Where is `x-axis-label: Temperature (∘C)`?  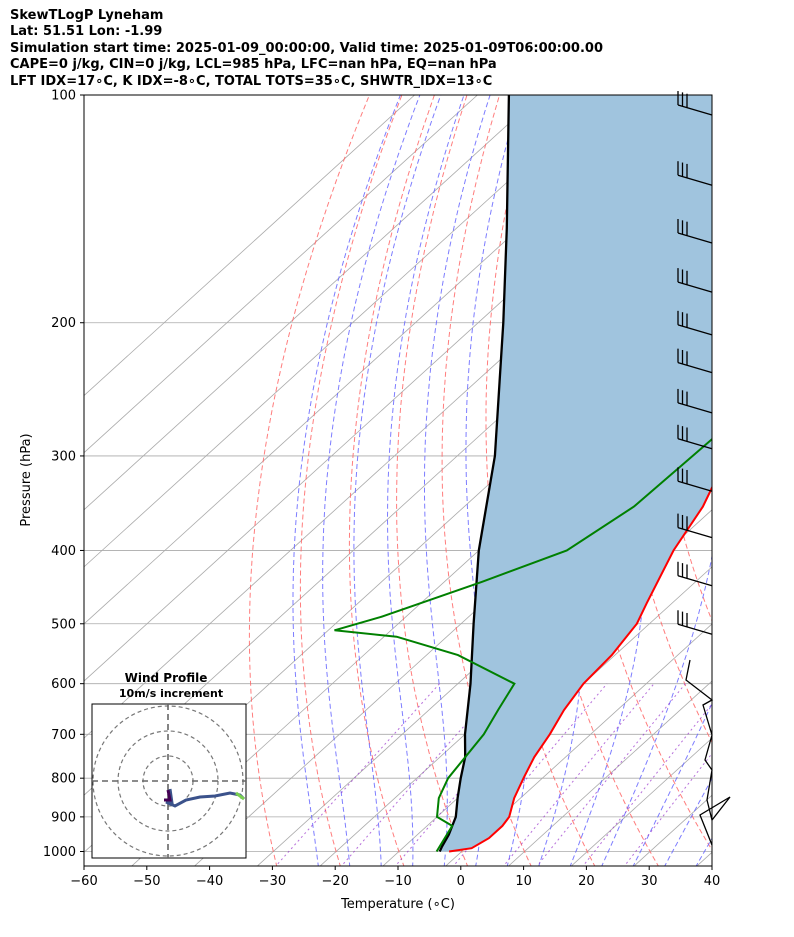 x-axis-label: Temperature (∘C) is located at coordinates (397, 904).